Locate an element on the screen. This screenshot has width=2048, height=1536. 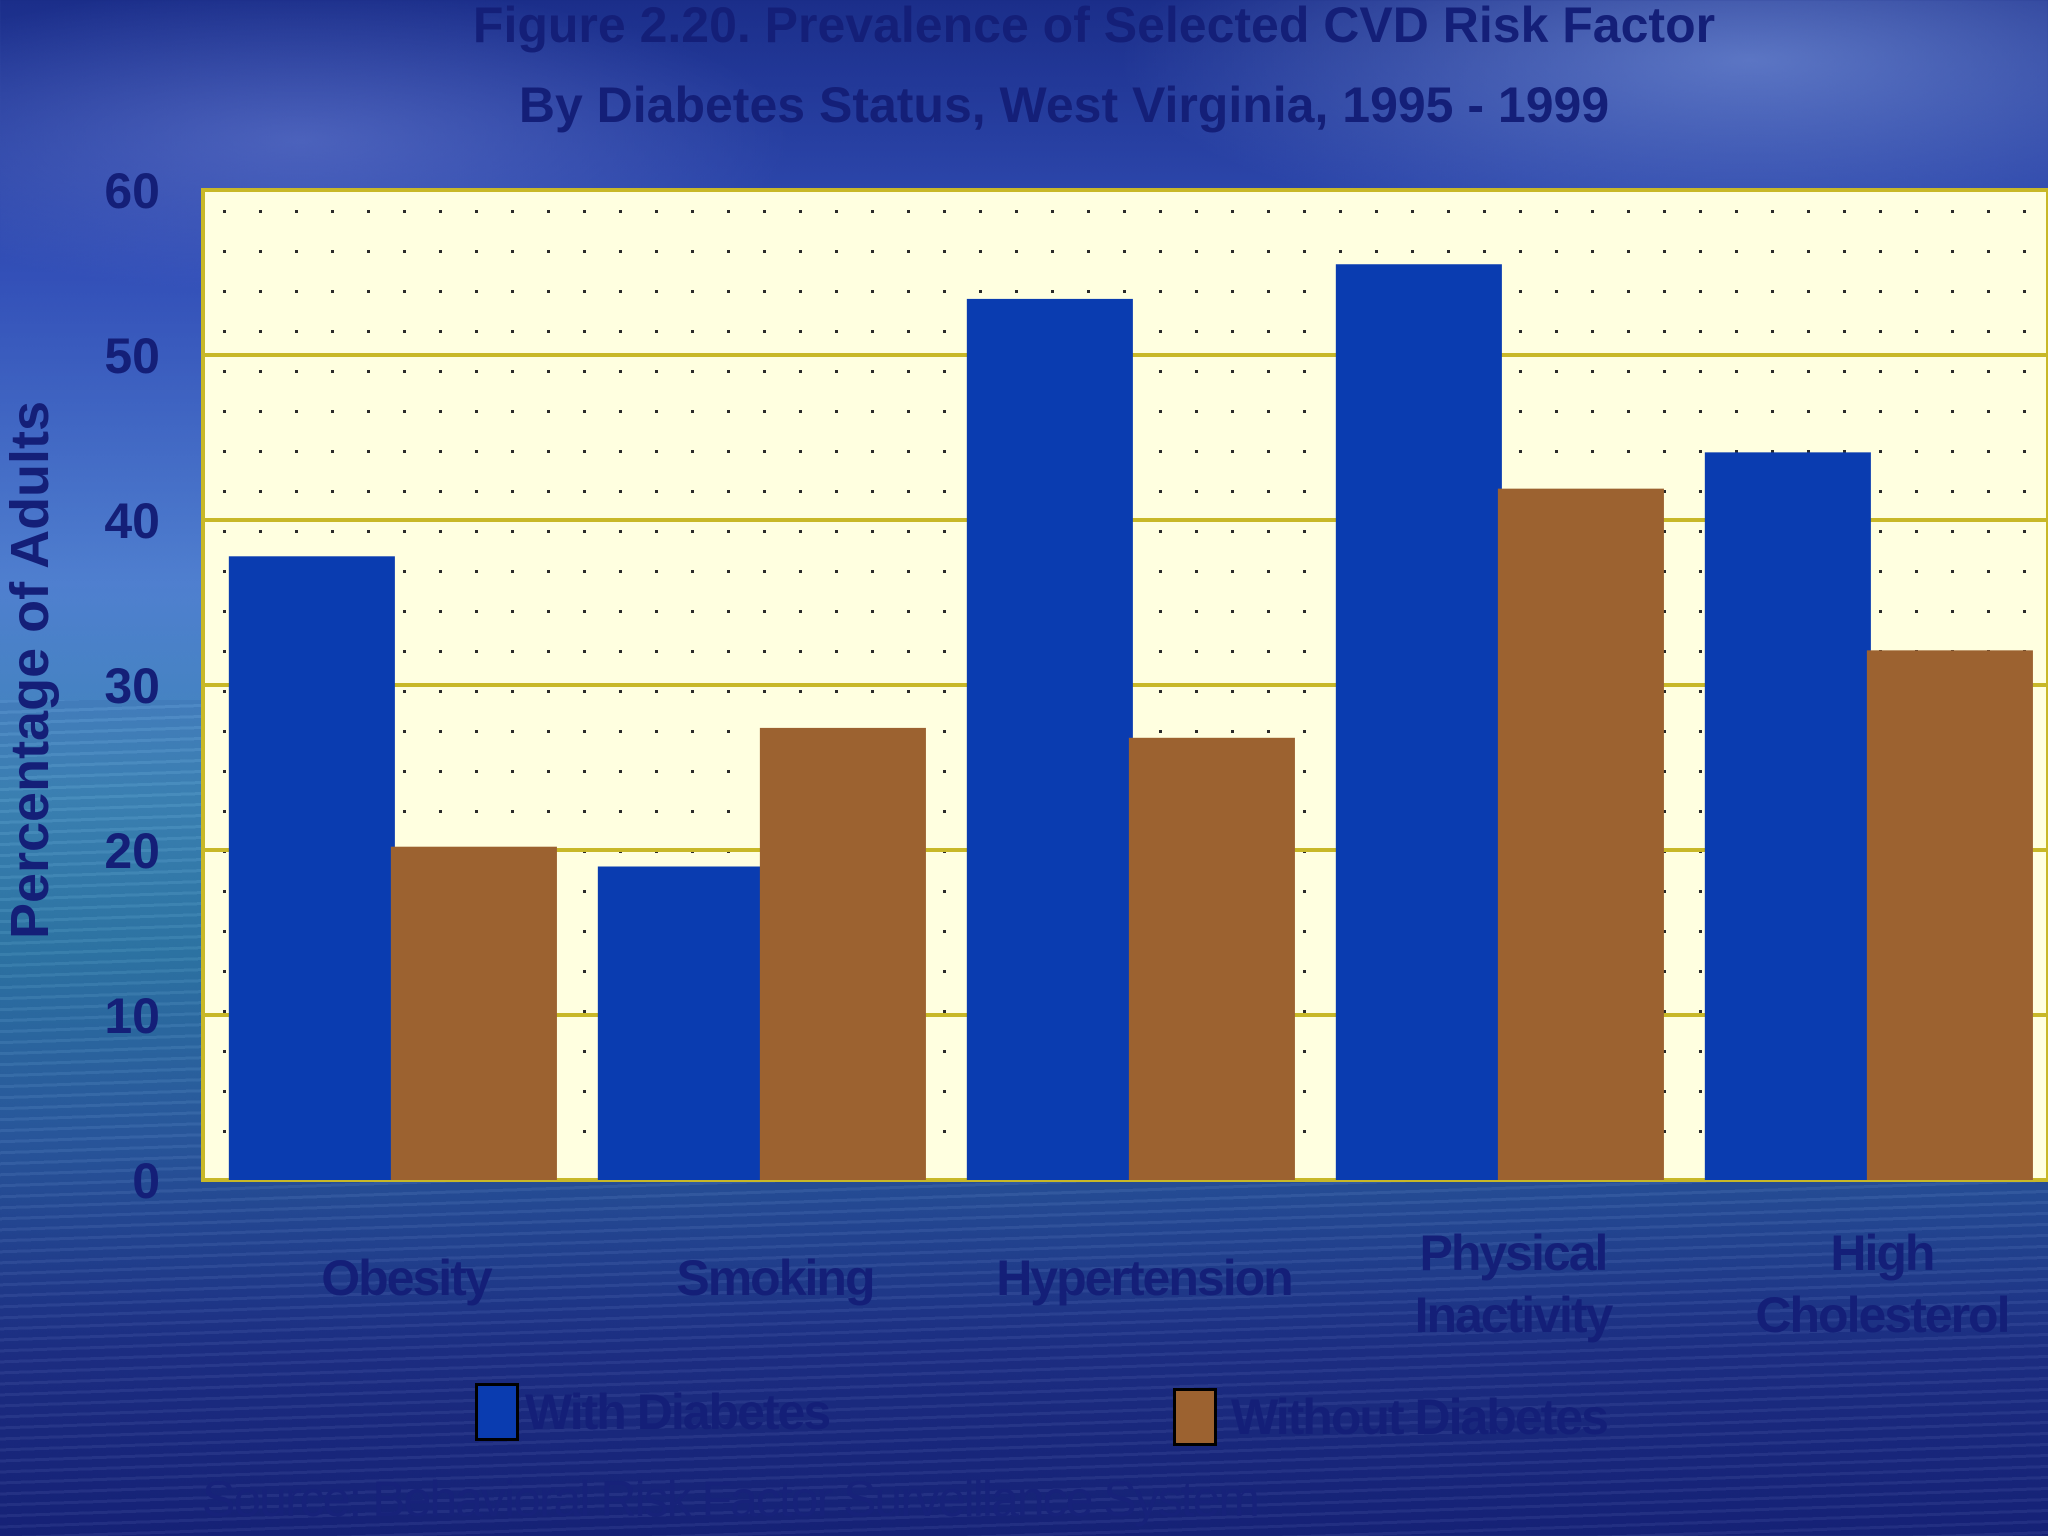
bar-without-diabetes is located at coordinates (1580, 834).